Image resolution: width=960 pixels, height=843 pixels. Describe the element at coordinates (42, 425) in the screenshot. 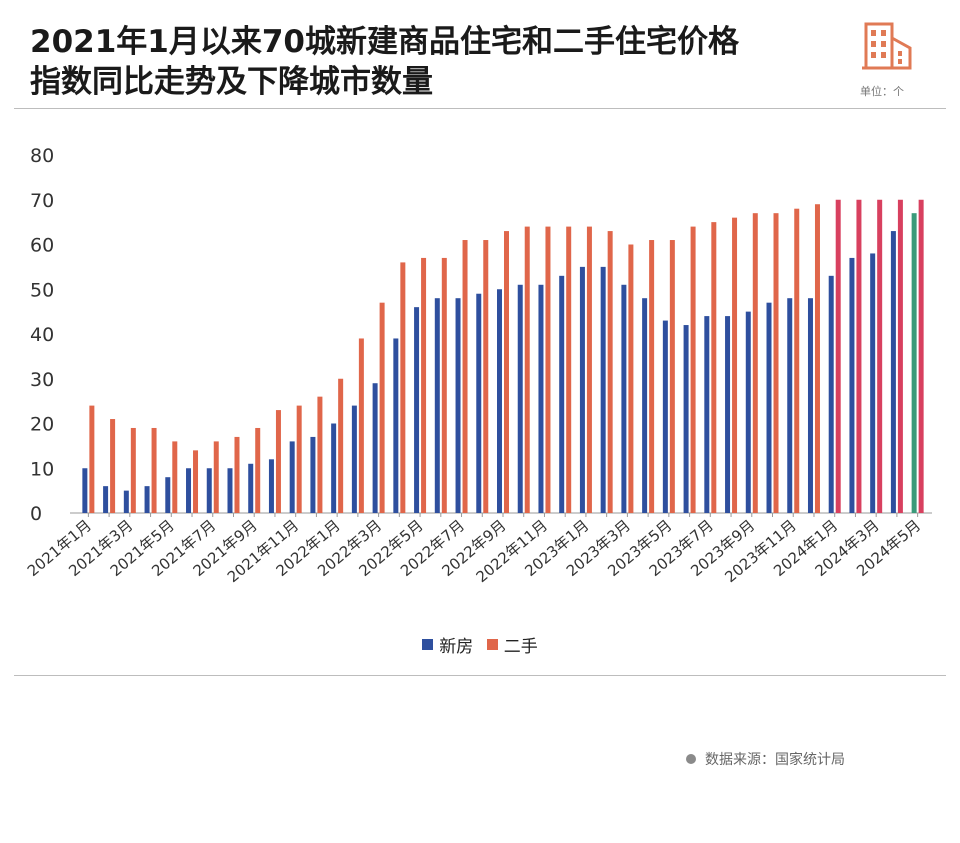

I see `y-tick-label: 20` at that location.